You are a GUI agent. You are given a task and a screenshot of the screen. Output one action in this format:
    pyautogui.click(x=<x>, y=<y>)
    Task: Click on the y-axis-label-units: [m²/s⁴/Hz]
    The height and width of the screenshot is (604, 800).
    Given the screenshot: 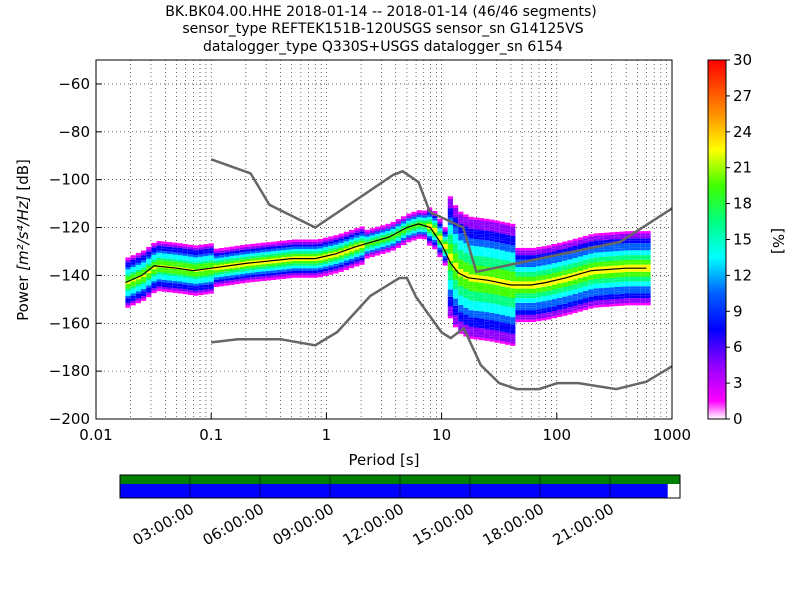 What is the action you would take?
    pyautogui.click(x=23, y=233)
    